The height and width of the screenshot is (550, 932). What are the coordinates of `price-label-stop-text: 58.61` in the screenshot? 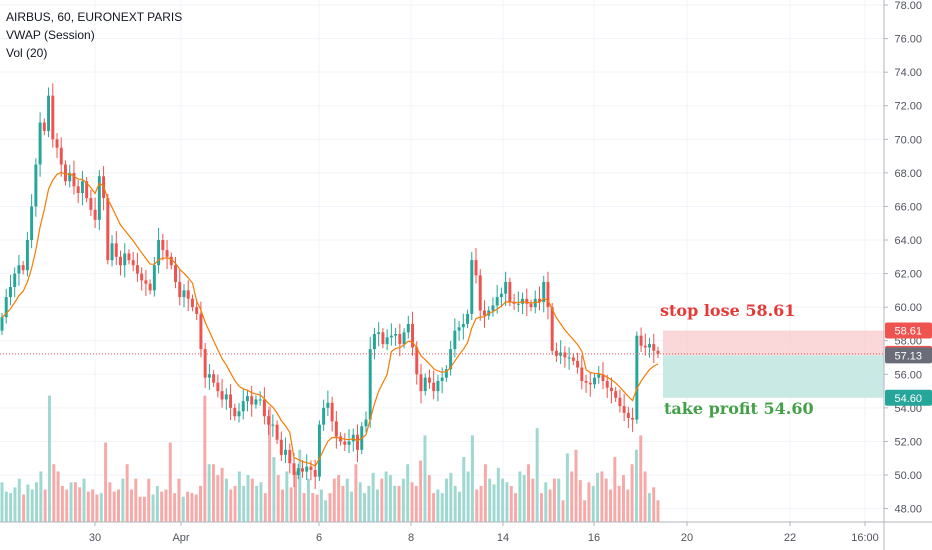 It's located at (908, 331).